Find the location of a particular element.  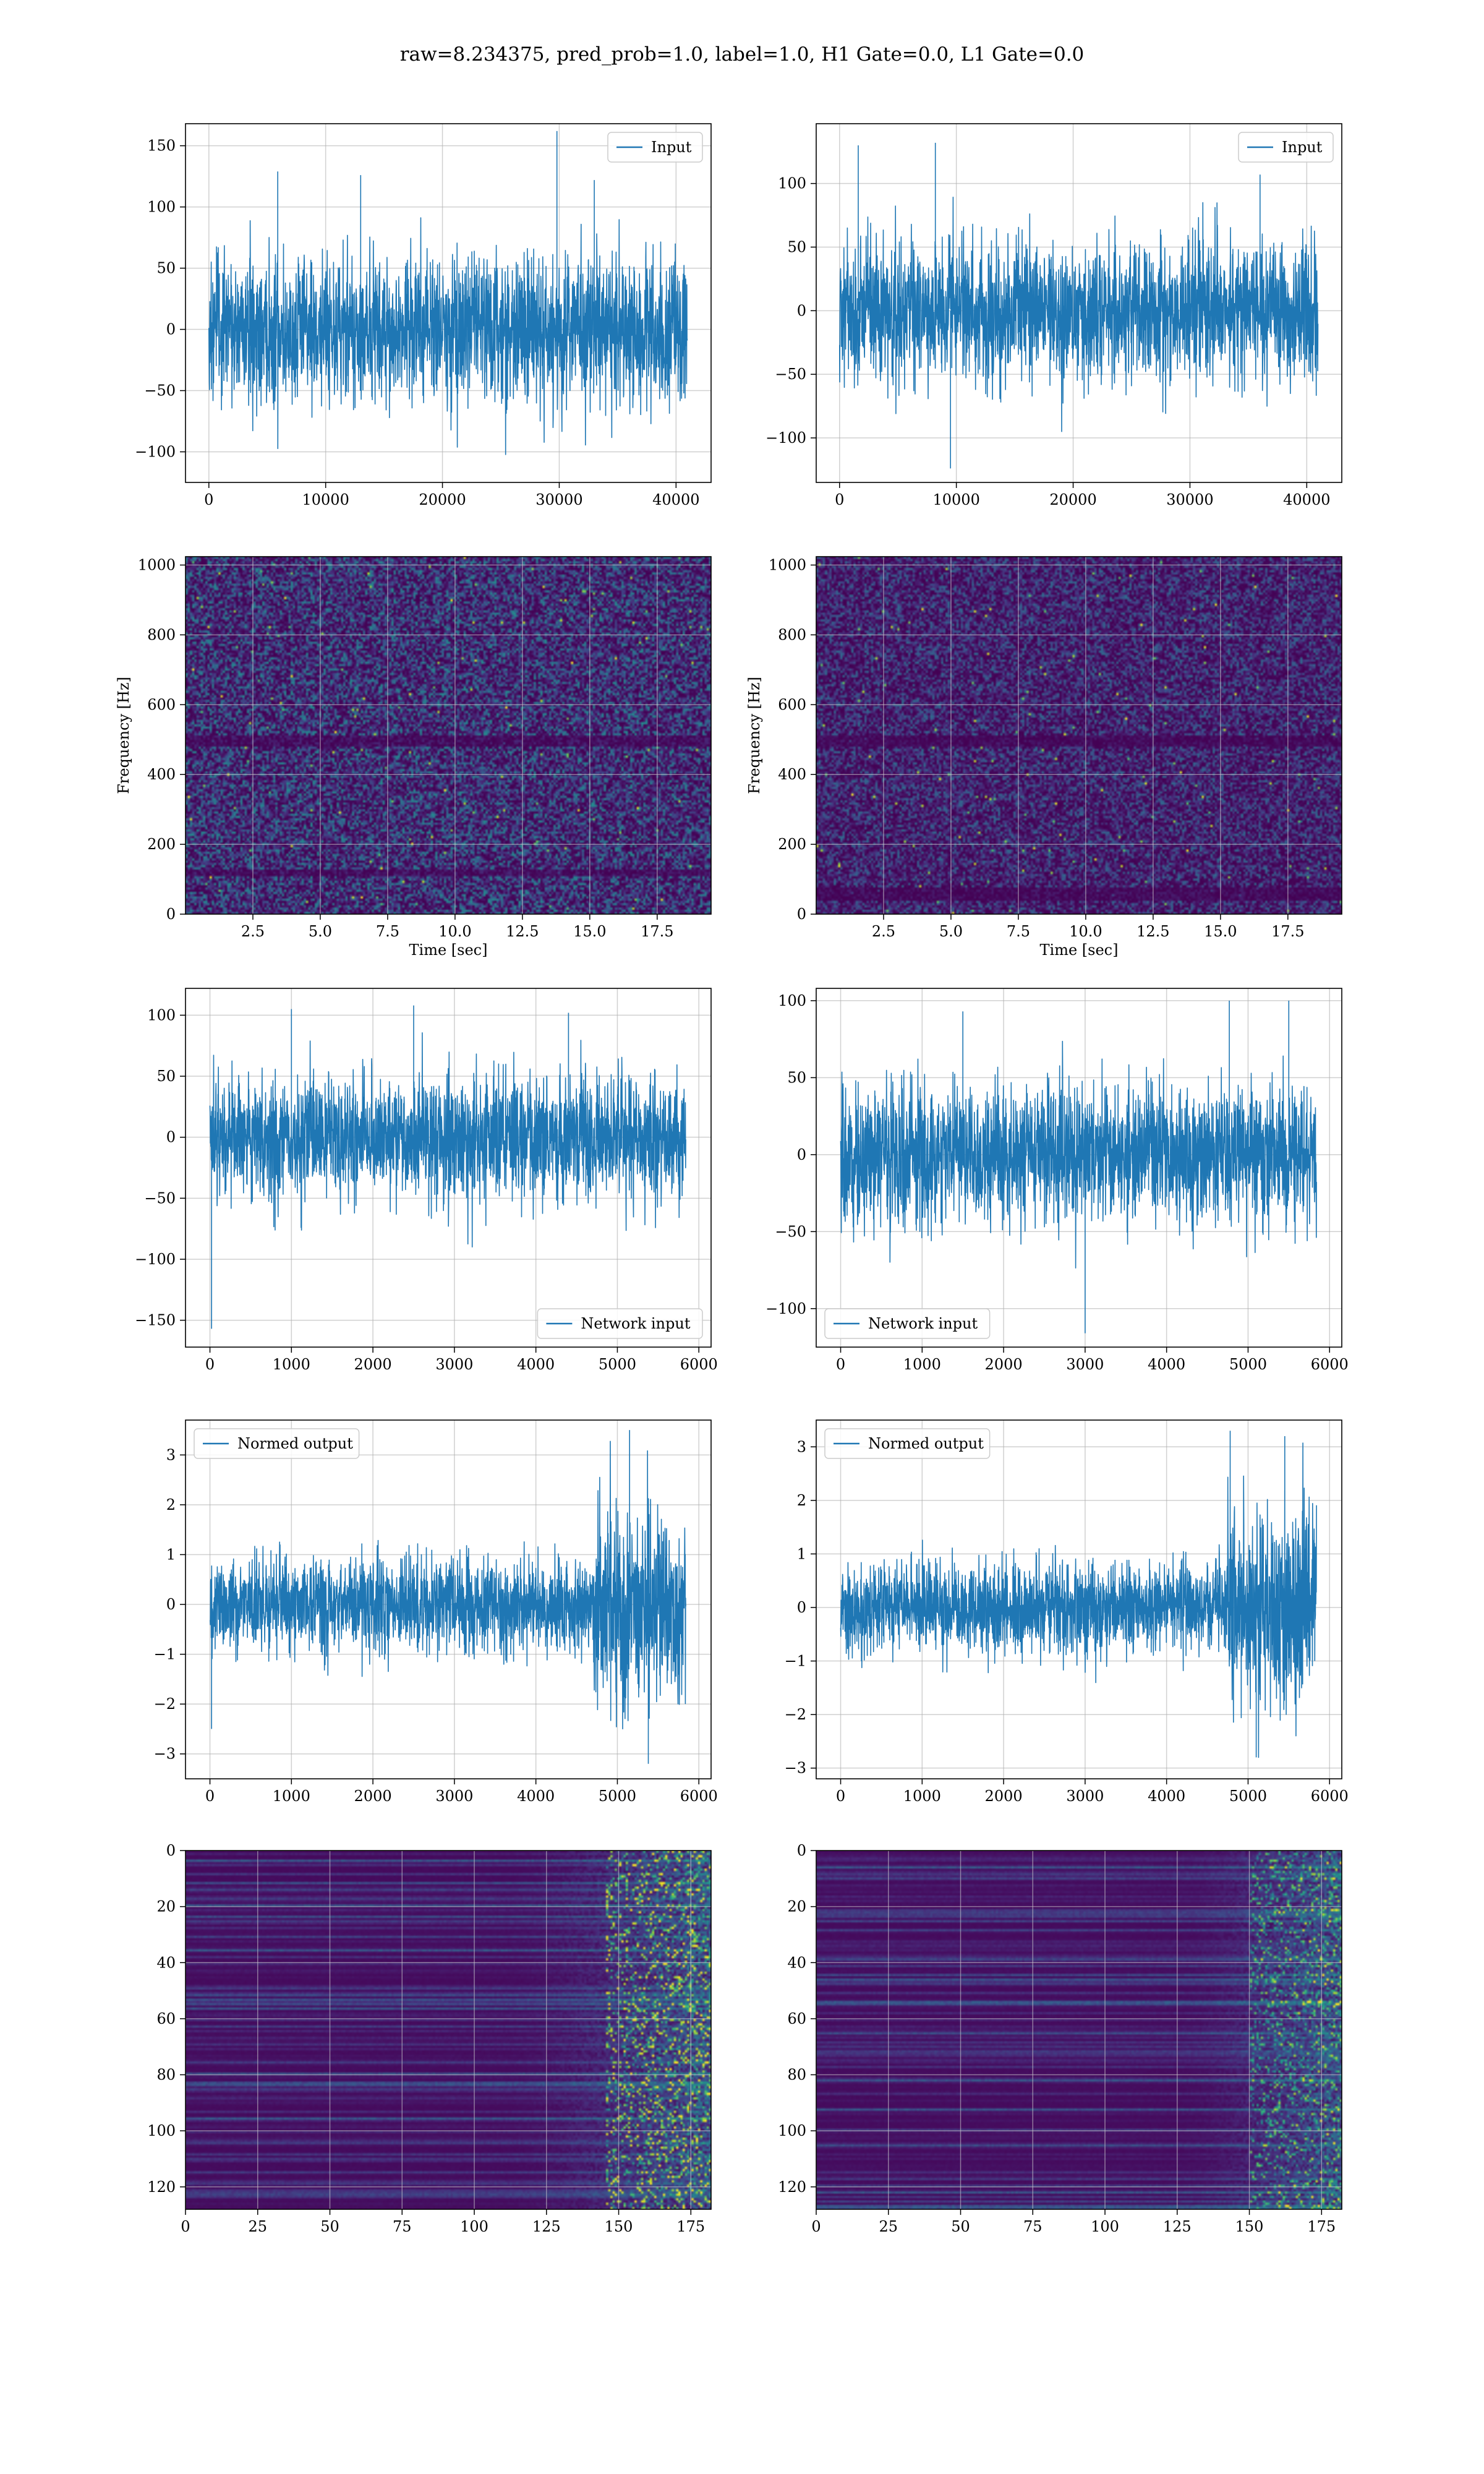

x-tick-label: 150 is located at coordinates (619, 2226).